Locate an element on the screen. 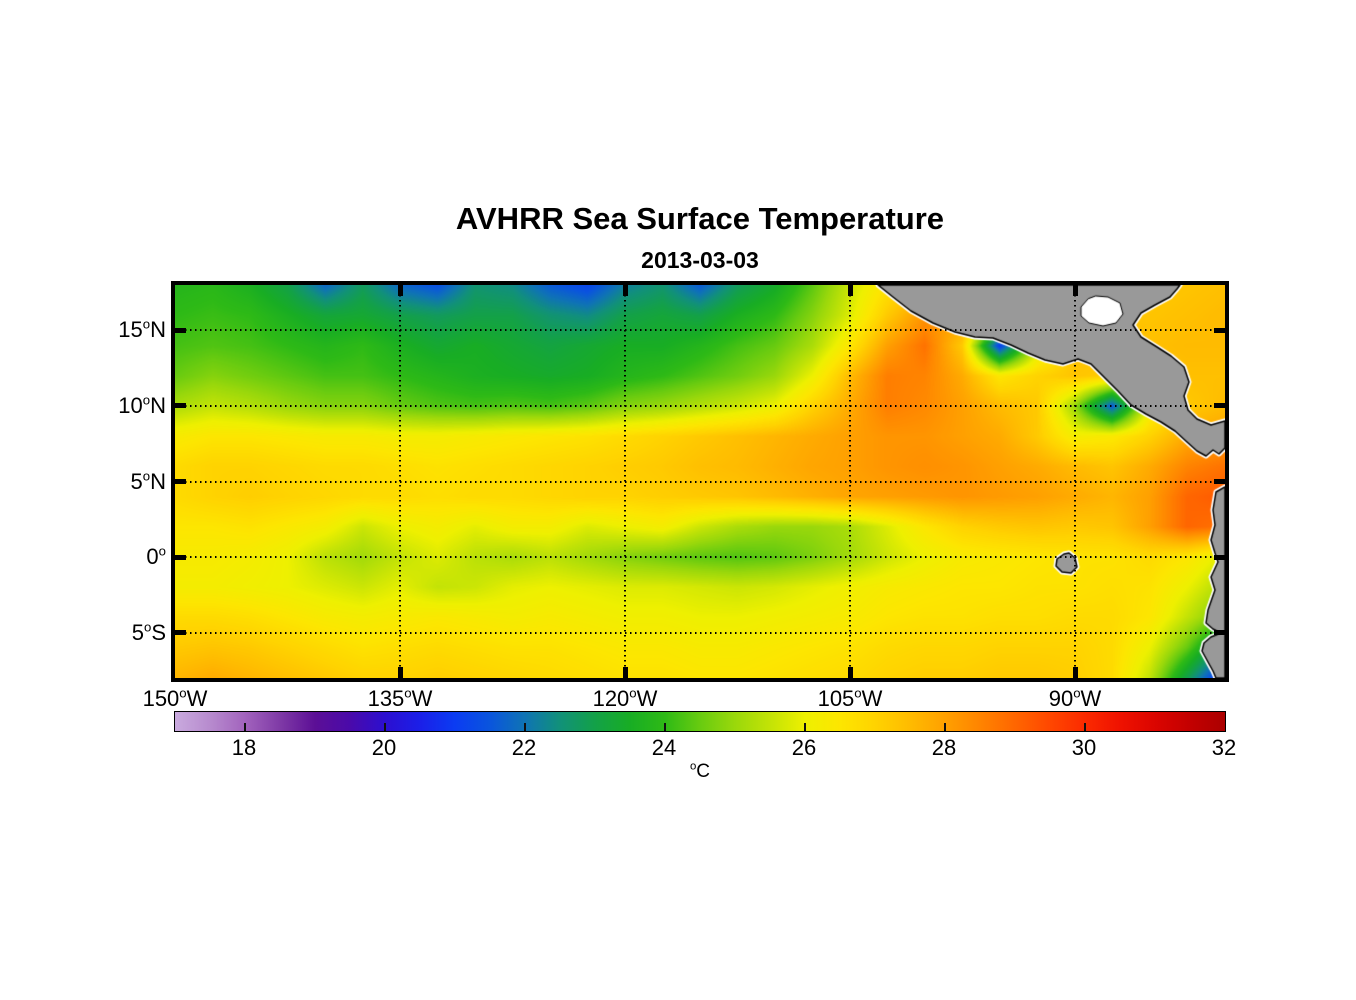 This screenshot has height=1000, width=1356. colorbar-tick-label: 18 is located at coordinates (244, 747).